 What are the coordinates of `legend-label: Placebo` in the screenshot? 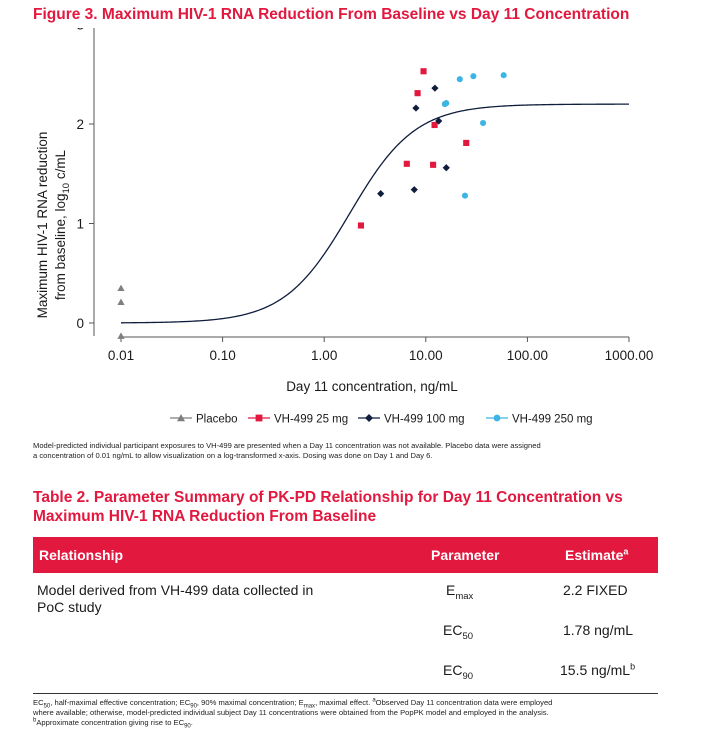 It's located at (217, 420).